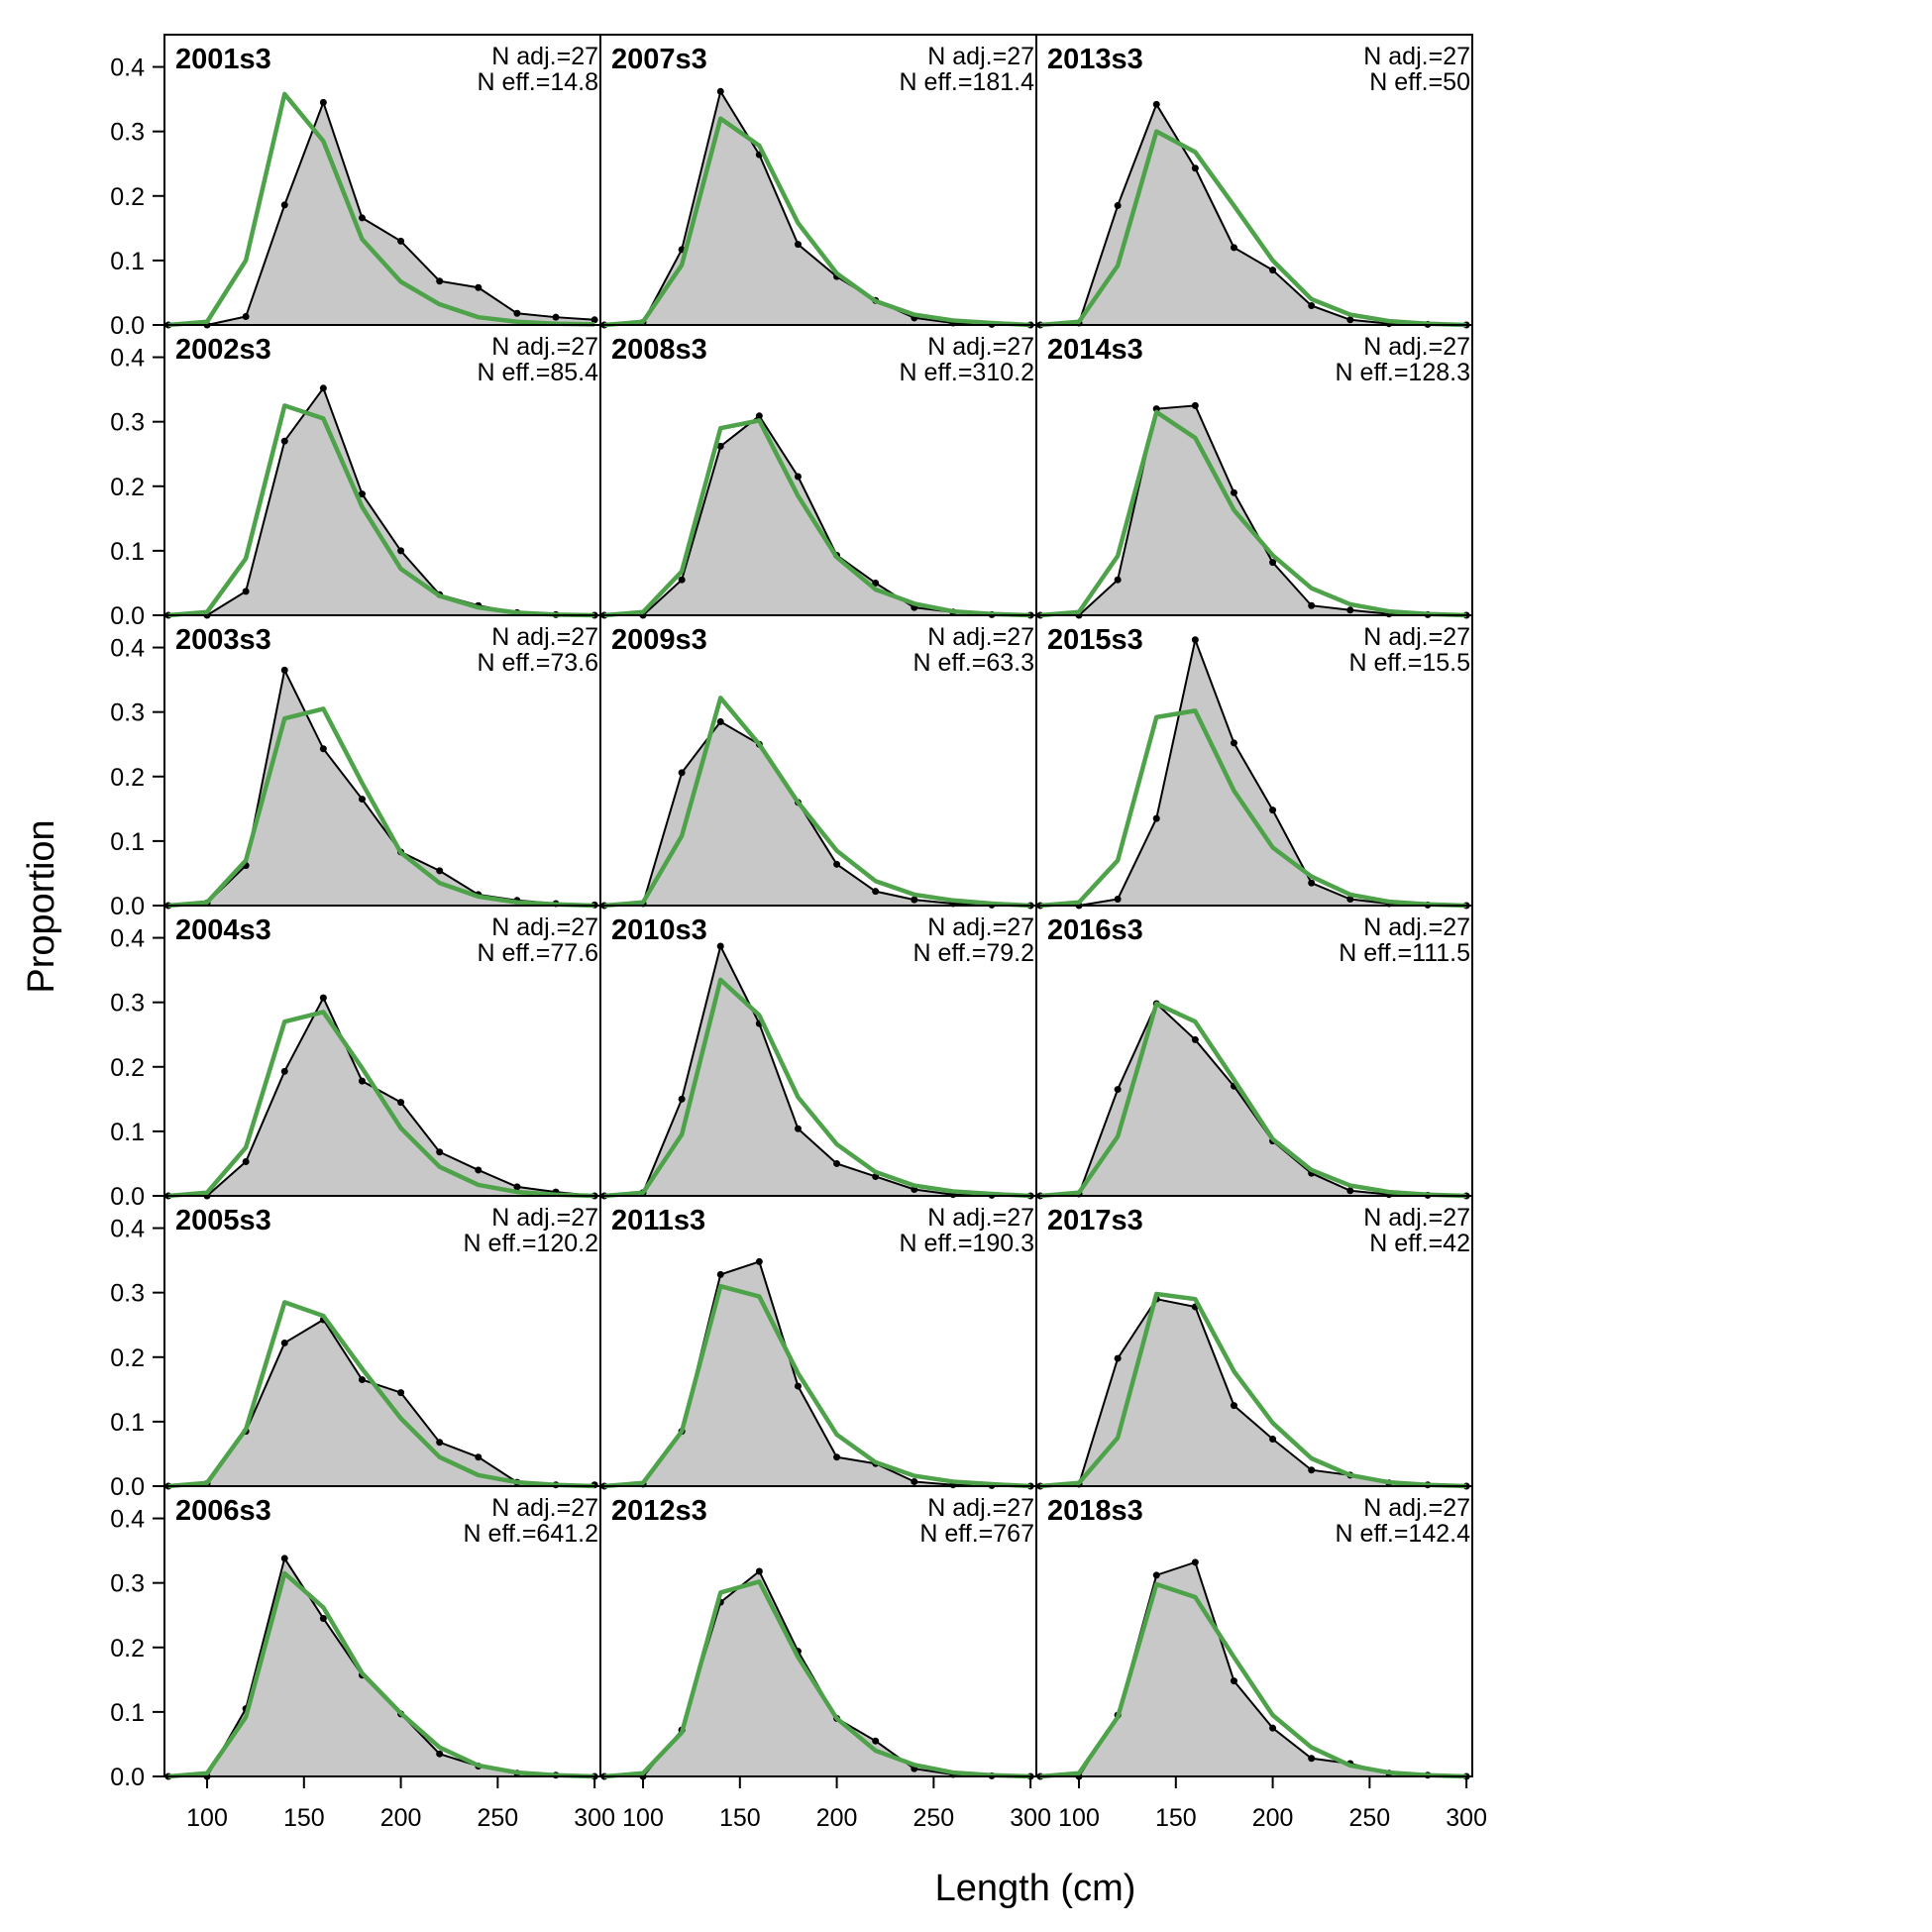 The width and height of the screenshot is (1932, 1932). I want to click on panel-title: 2005s3, so click(223, 1220).